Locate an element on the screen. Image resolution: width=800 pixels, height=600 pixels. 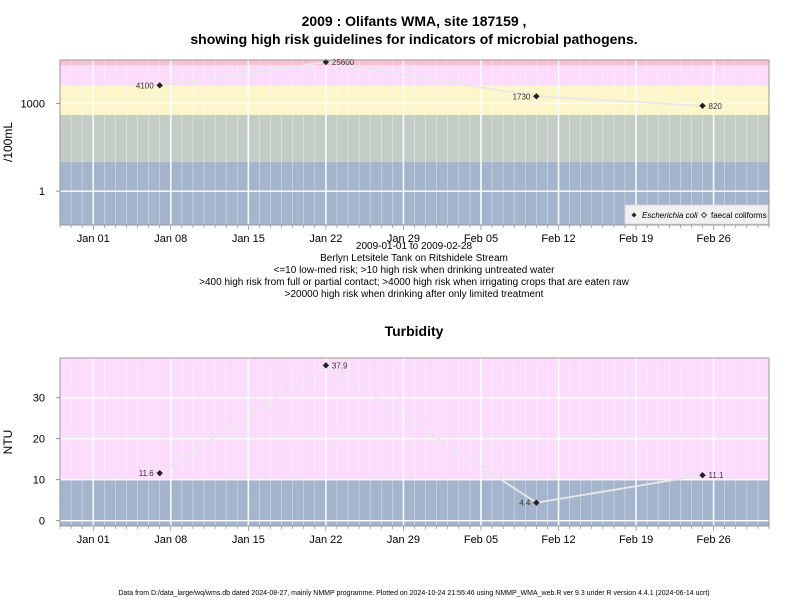
data-point-label: 1730 is located at coordinates (522, 96).